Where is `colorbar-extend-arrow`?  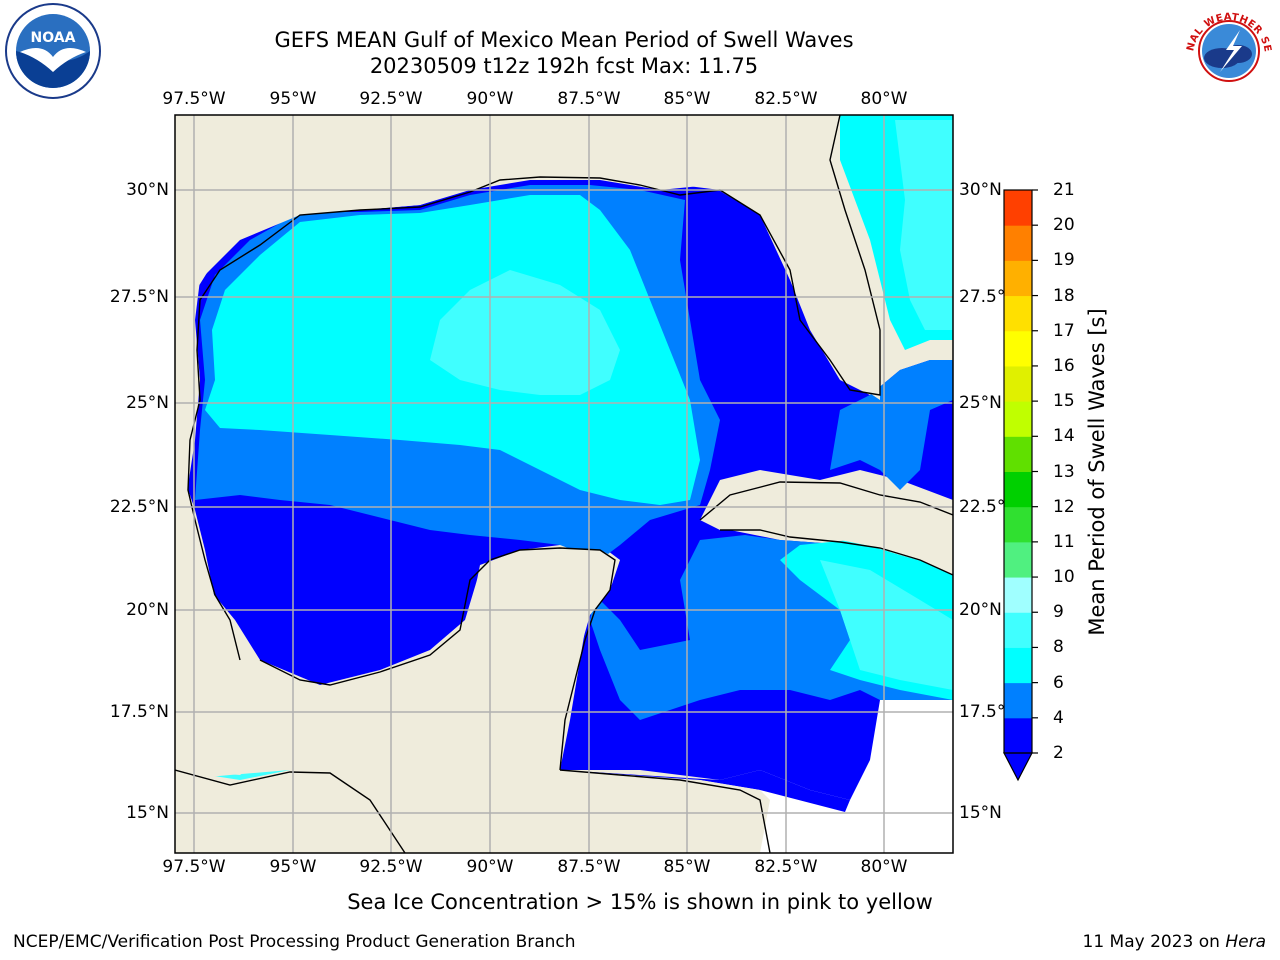 colorbar-extend-arrow is located at coordinates (1018, 767).